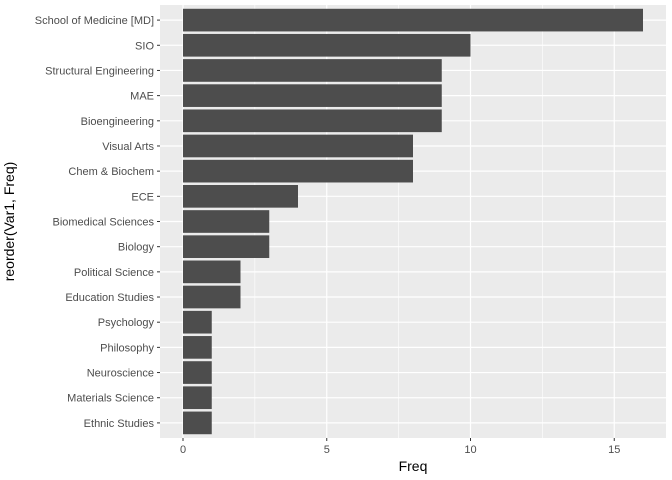 This screenshot has height=480, width=672. I want to click on y-tick-label: Philosophy, so click(127, 348).